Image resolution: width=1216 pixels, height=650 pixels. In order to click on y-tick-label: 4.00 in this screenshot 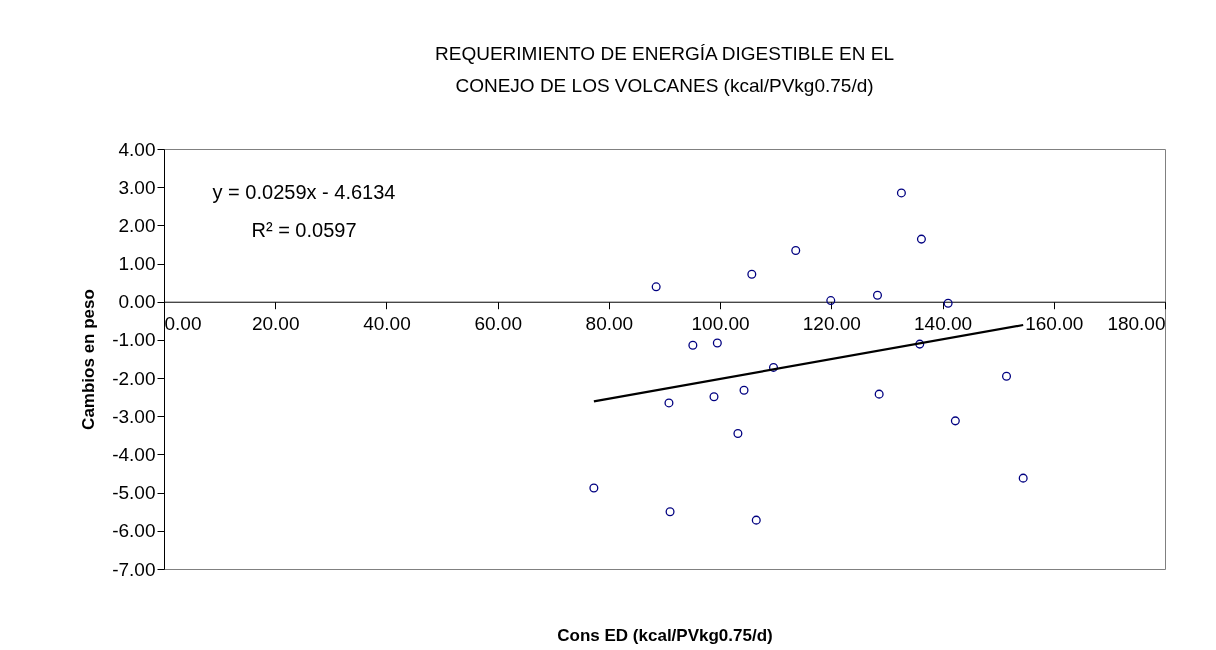, I will do `click(137, 149)`.